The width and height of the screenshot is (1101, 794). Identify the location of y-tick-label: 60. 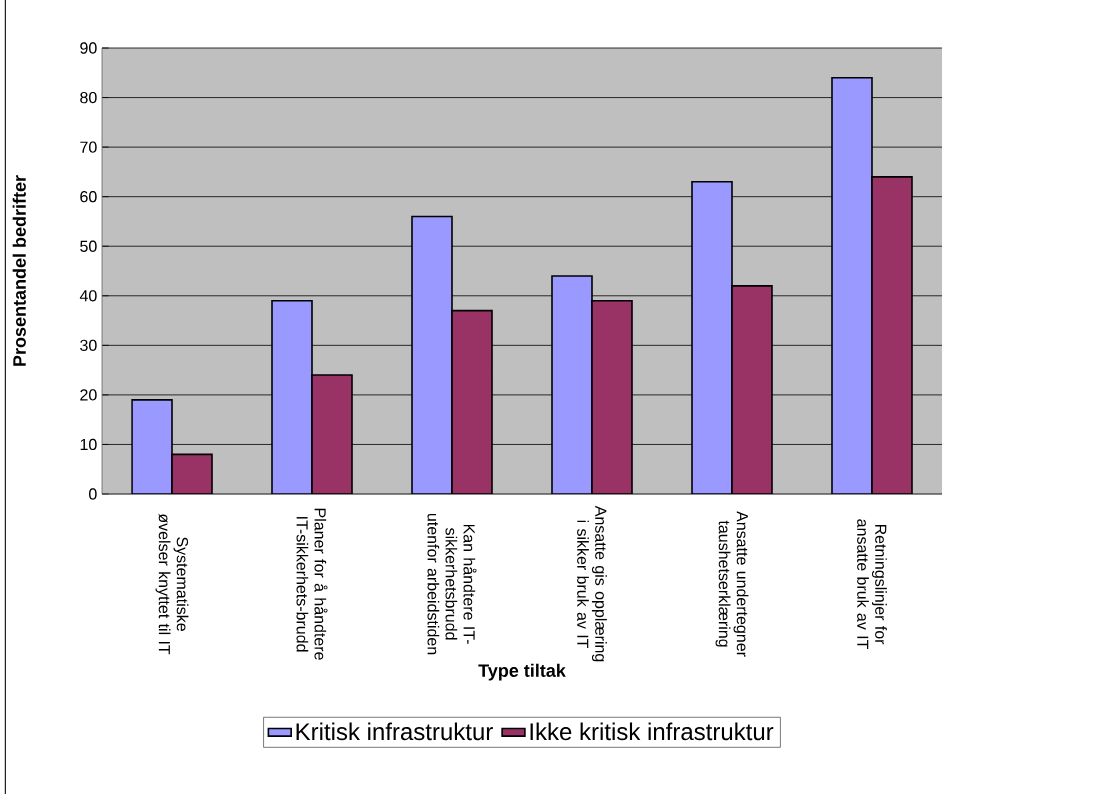
(88, 197).